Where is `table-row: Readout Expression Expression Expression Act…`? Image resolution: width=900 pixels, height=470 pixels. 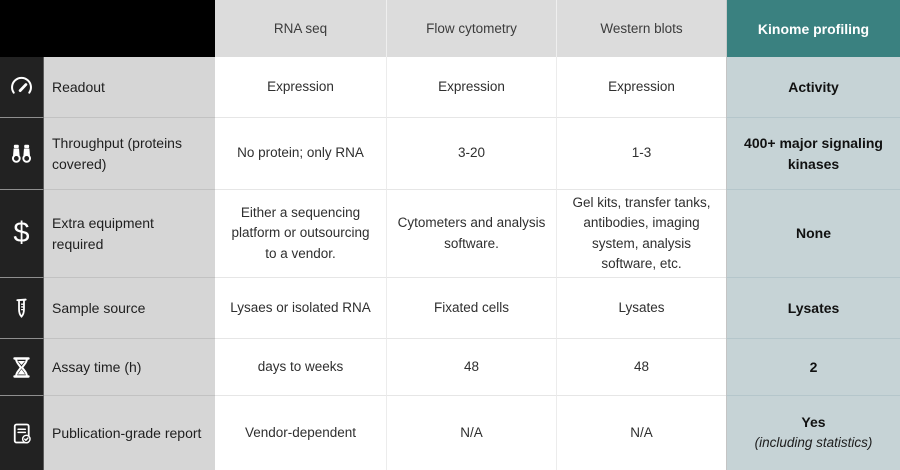 table-row: Readout Expression Expression Expression Act… is located at coordinates (450, 87).